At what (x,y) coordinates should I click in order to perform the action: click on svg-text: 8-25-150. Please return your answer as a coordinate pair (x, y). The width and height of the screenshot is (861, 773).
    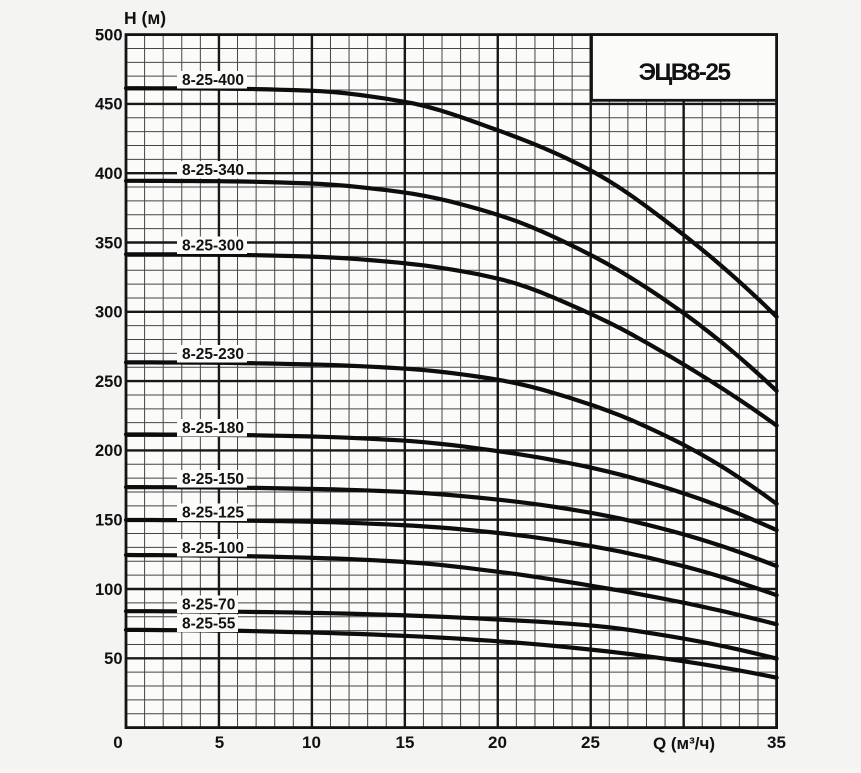
    Looking at the image, I should click on (213, 479).